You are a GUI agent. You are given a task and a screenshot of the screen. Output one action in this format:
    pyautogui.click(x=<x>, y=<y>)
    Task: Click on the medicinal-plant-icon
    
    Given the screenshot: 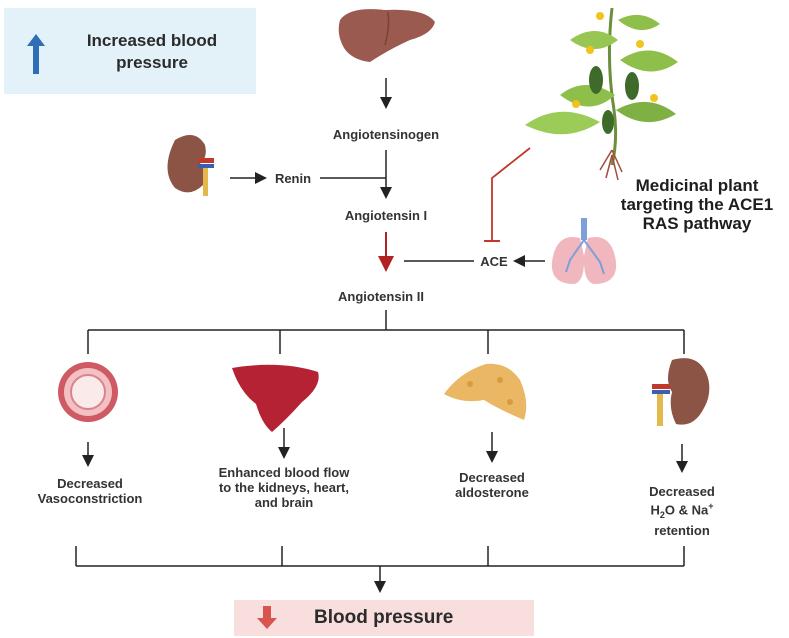 What is the action you would take?
    pyautogui.click(x=601, y=94)
    